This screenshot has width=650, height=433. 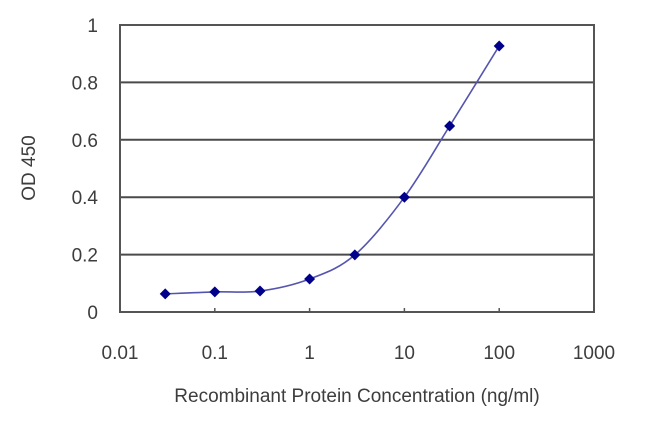 I want to click on y-axis-title: OD 450, so click(x=29, y=167).